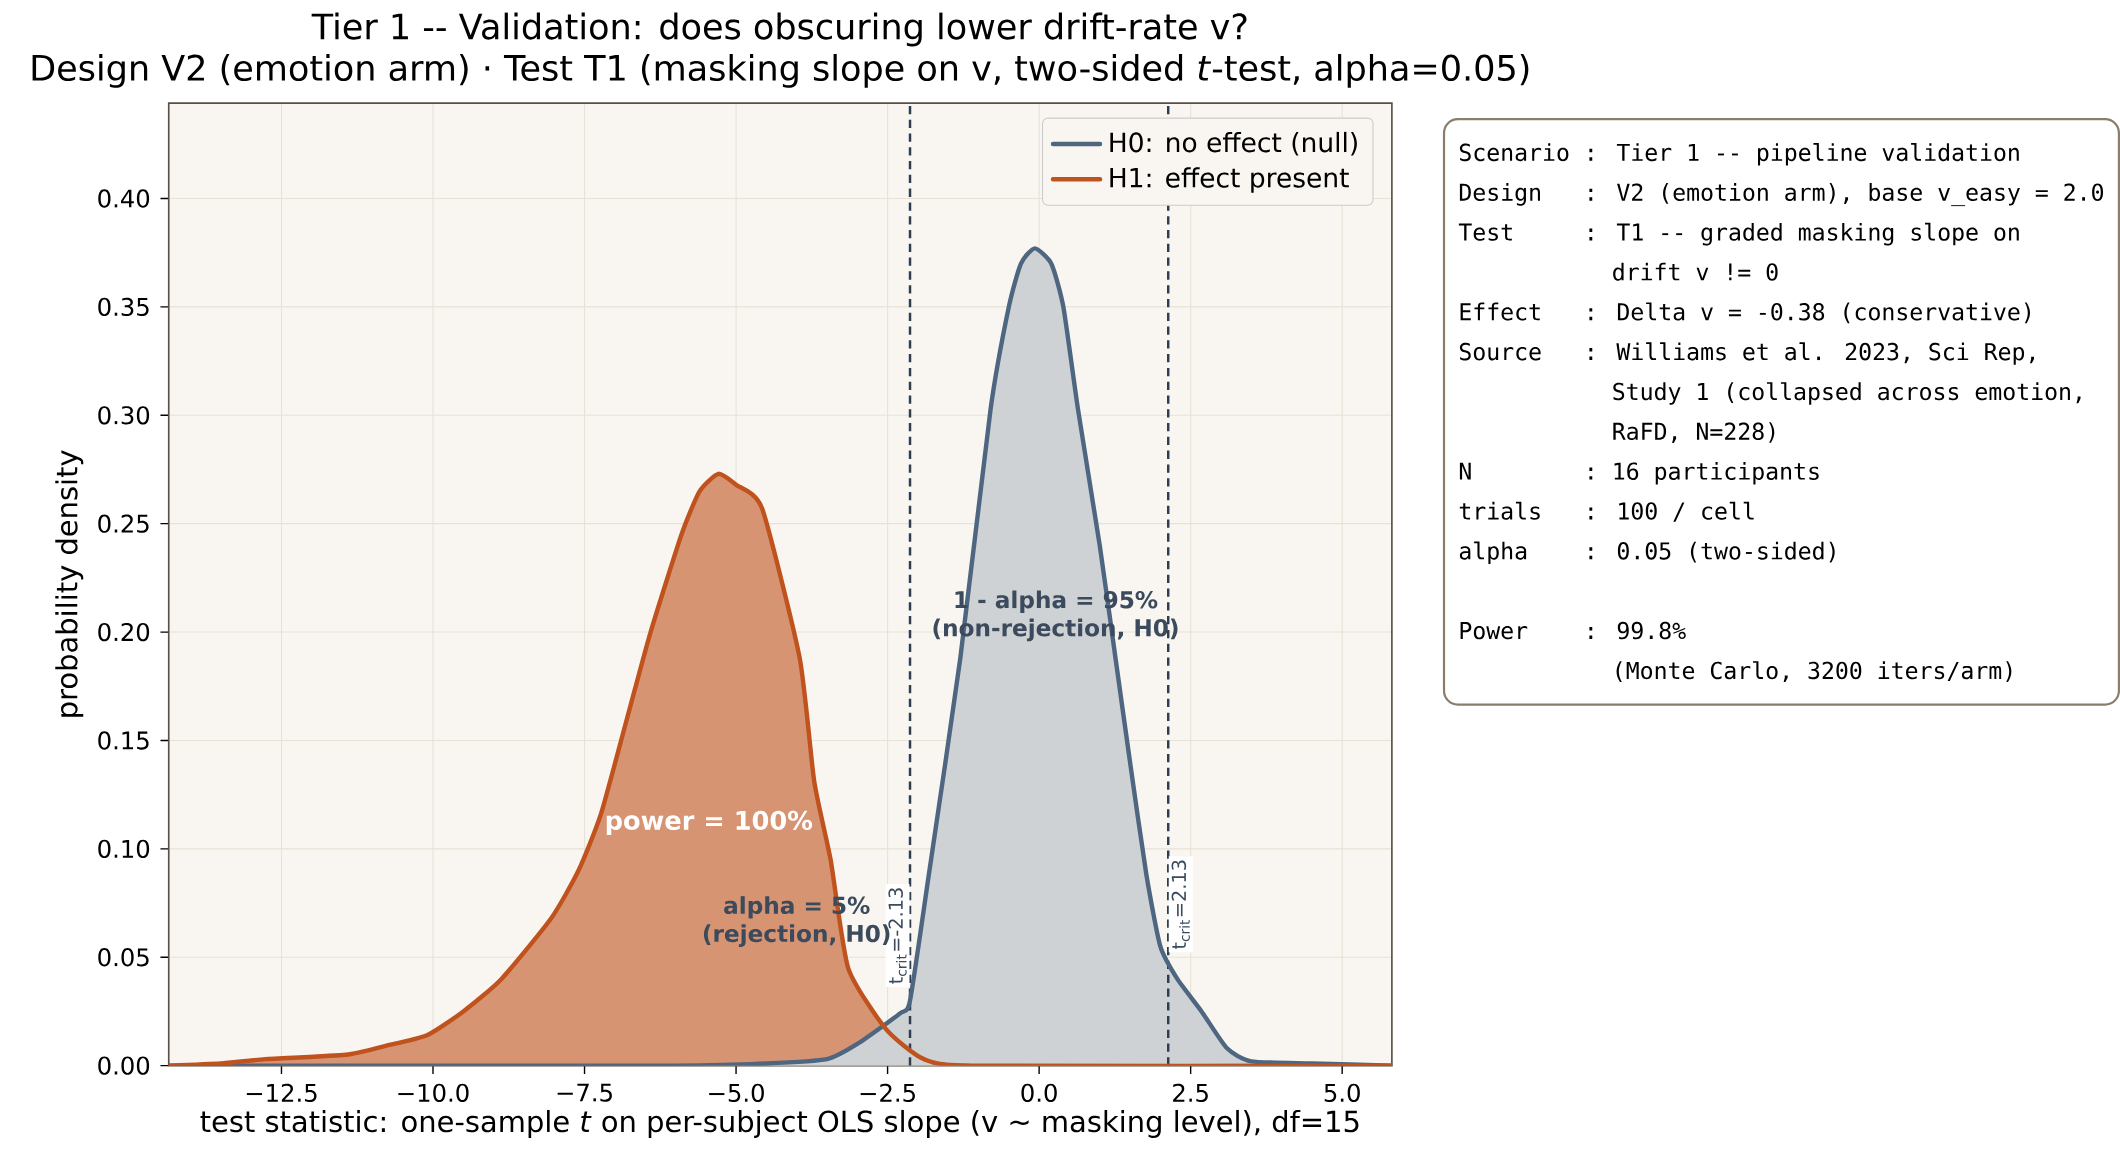 Image resolution: width=2120 pixels, height=1164 pixels. What do you see at coordinates (124, 415) in the screenshot?
I see `y-tick-label: 0.30` at bounding box center [124, 415].